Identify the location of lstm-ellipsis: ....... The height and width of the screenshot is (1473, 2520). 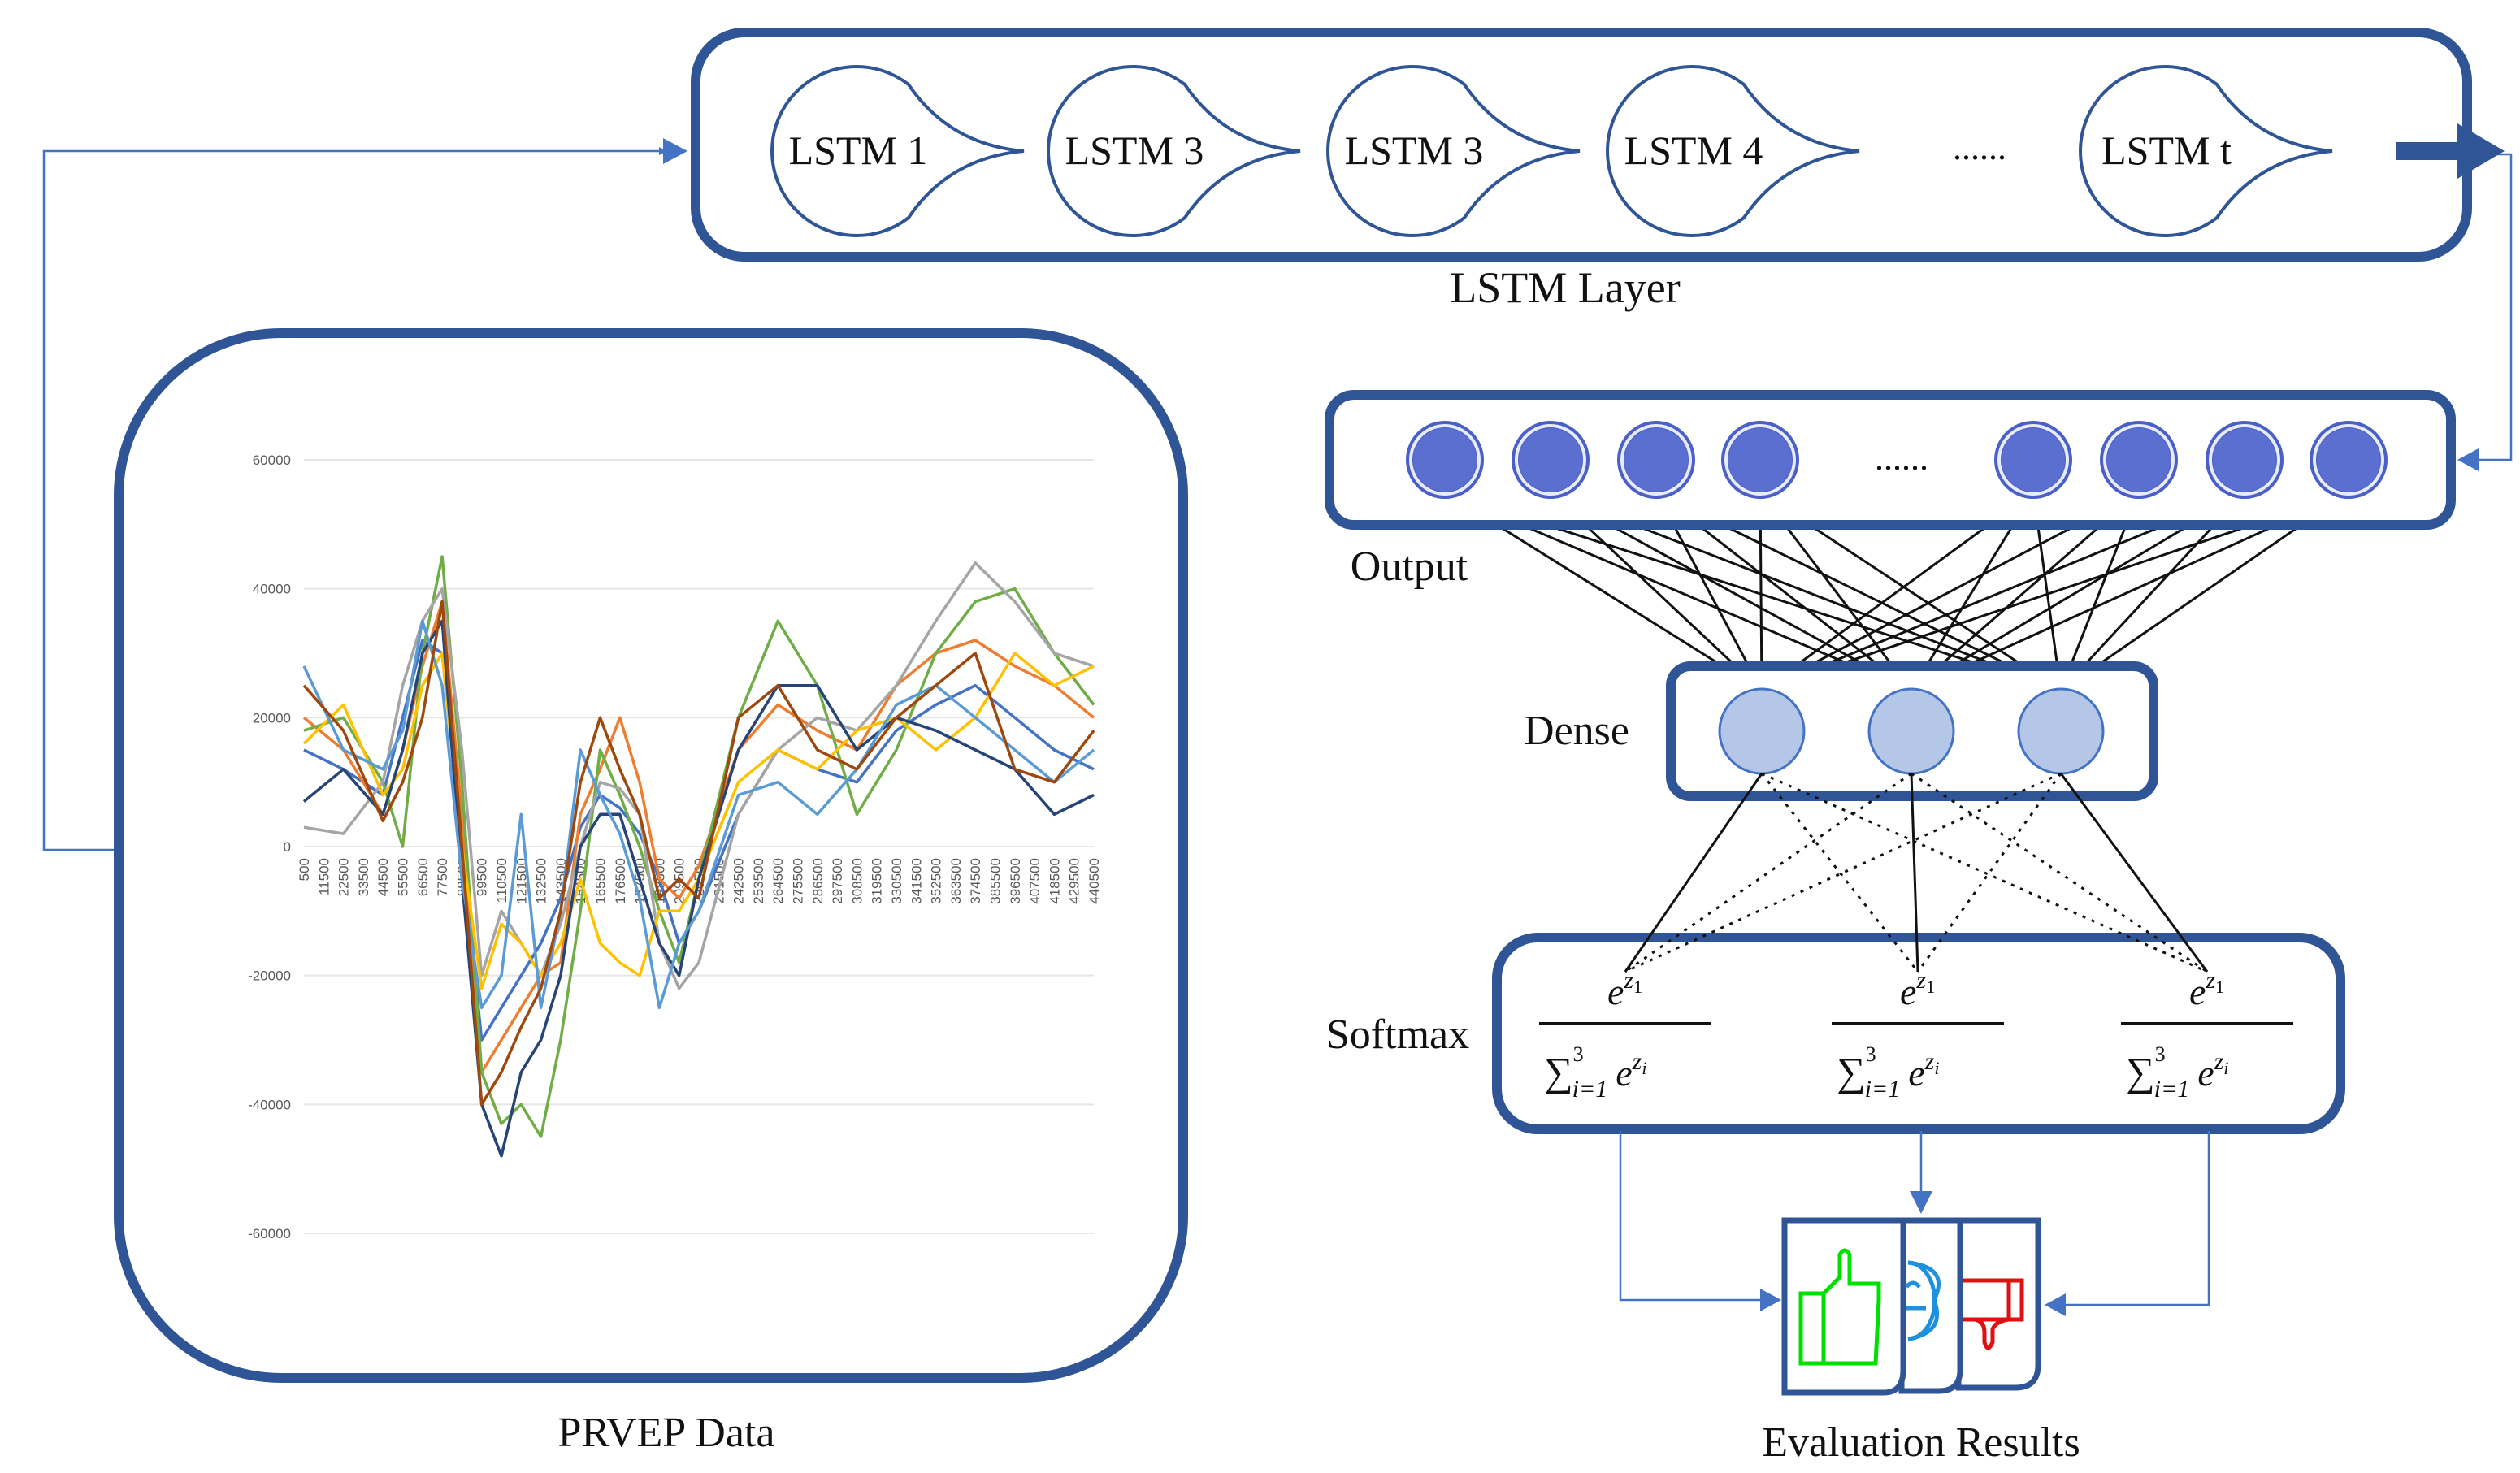
(1980, 147).